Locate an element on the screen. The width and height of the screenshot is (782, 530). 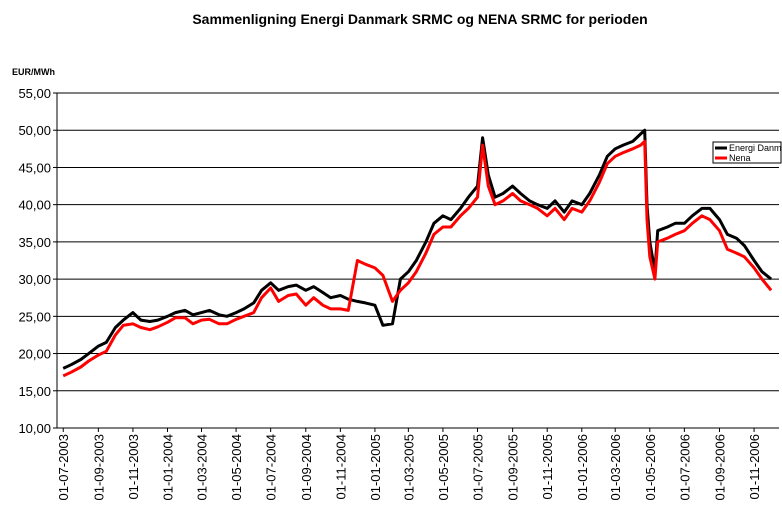
x-tick-label: 01-05-2006 is located at coordinates (650, 467).